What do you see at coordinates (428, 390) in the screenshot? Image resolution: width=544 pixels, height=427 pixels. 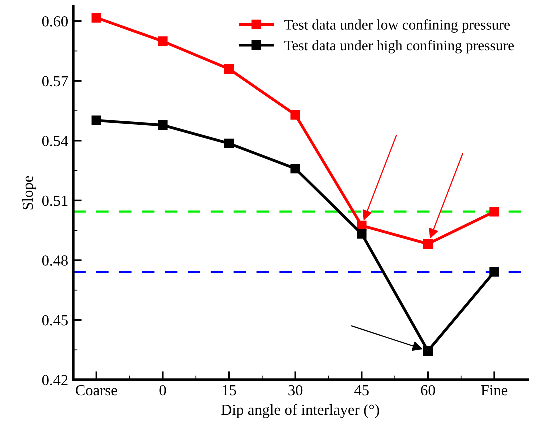 I see `x-tick-label: 60` at bounding box center [428, 390].